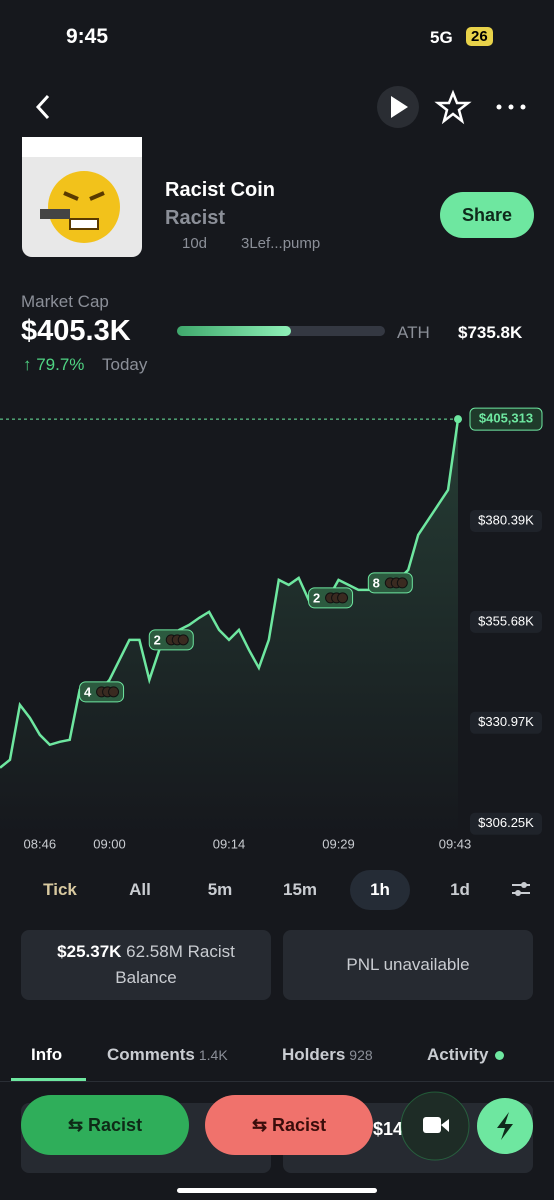 The height and width of the screenshot is (1200, 554). Describe the element at coordinates (115, 1125) in the screenshot. I see `buy-label: Racist` at that location.